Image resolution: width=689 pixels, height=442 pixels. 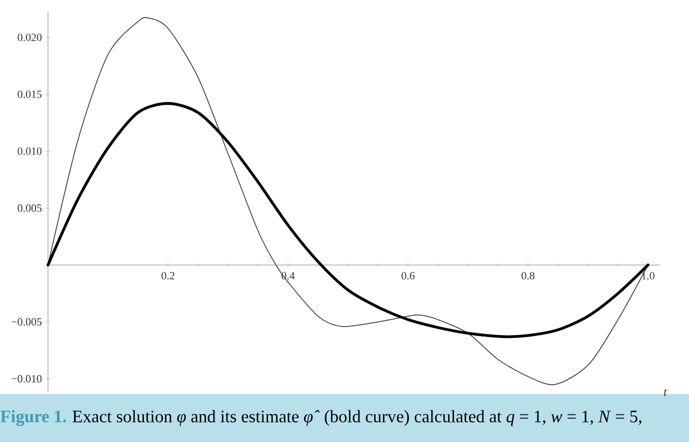 I want to click on y-tick-label: 0.005, so click(x=30, y=208).